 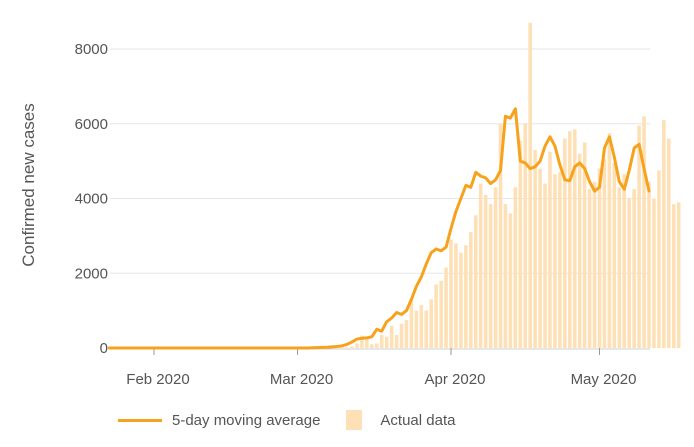 I want to click on x-tick-label: Mar 2020, so click(x=301, y=379).